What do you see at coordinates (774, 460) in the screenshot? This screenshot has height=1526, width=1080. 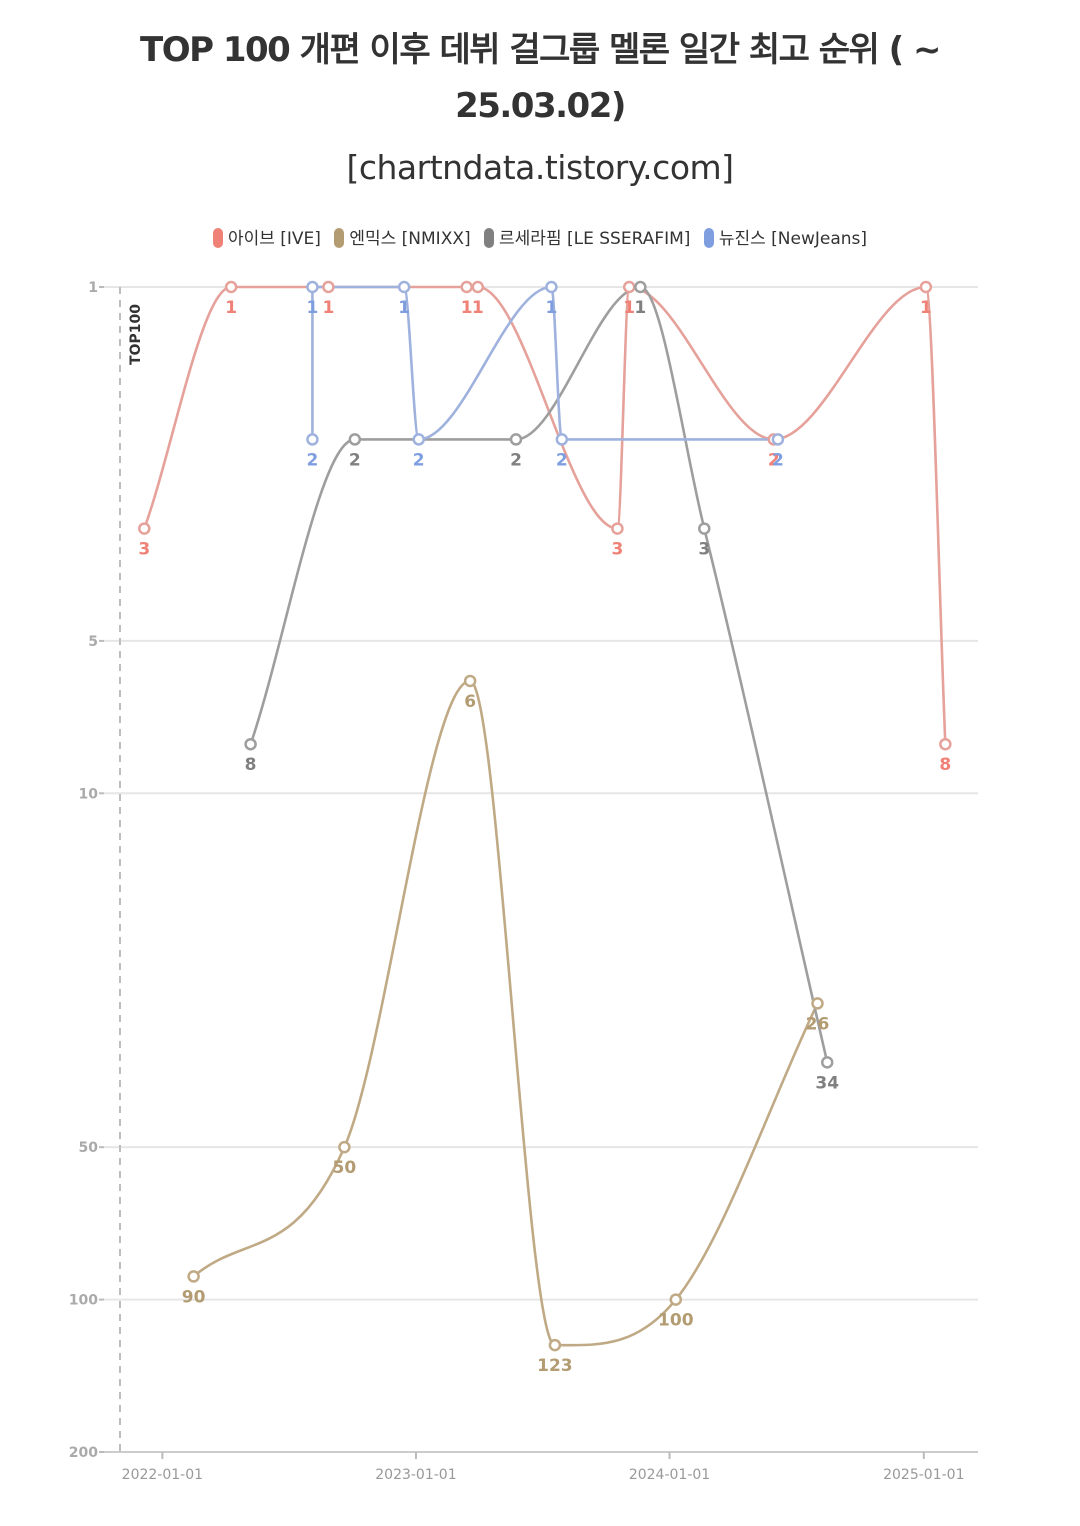 I see `data-label-ive: 2` at bounding box center [774, 460].